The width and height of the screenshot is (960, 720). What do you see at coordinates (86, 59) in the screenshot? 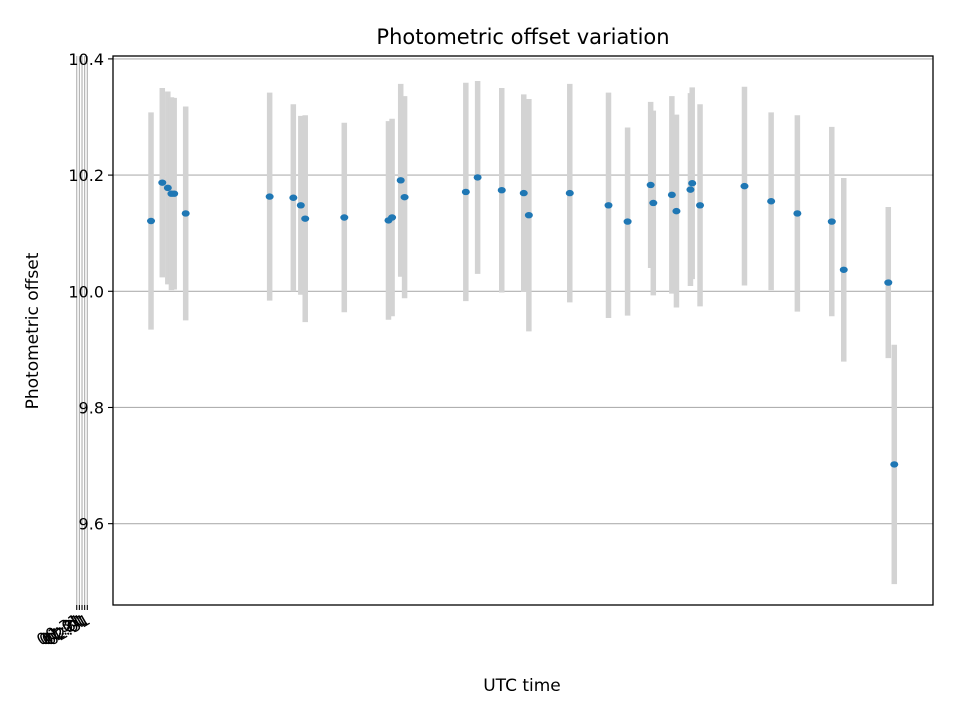
I see `y-tick-label: 10.4` at bounding box center [86, 59].